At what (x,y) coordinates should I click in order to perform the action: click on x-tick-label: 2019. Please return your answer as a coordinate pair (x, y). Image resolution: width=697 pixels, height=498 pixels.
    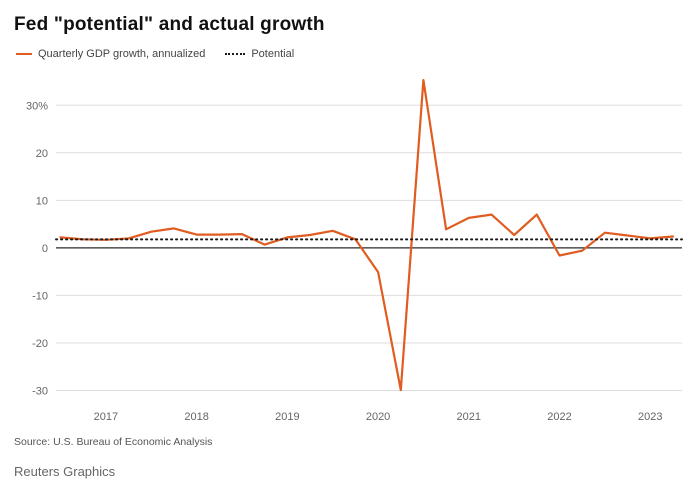
    Looking at the image, I should click on (287, 417).